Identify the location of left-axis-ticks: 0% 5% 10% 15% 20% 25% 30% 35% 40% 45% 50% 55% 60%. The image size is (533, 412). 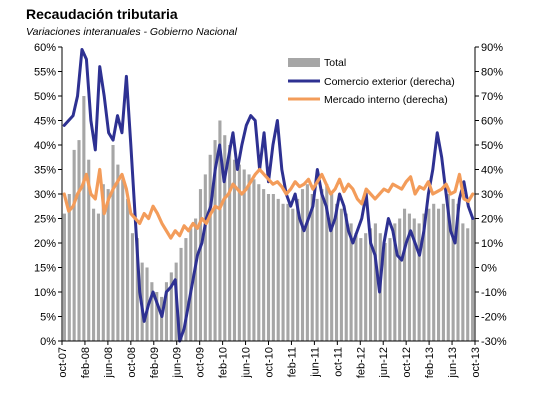
(48, 195).